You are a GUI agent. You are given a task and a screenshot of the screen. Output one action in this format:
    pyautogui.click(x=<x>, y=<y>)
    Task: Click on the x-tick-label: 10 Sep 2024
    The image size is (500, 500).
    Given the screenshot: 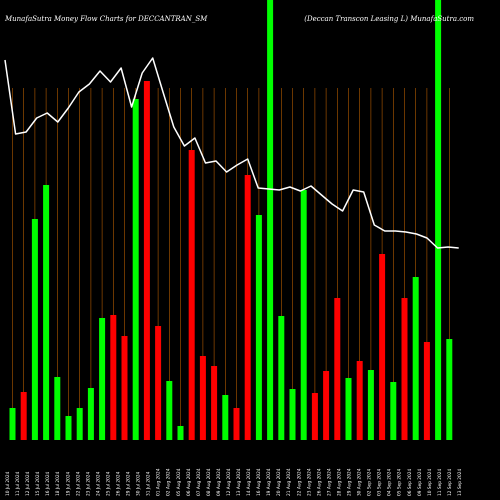 What is the action you would take?
    pyautogui.click(x=430, y=482)
    